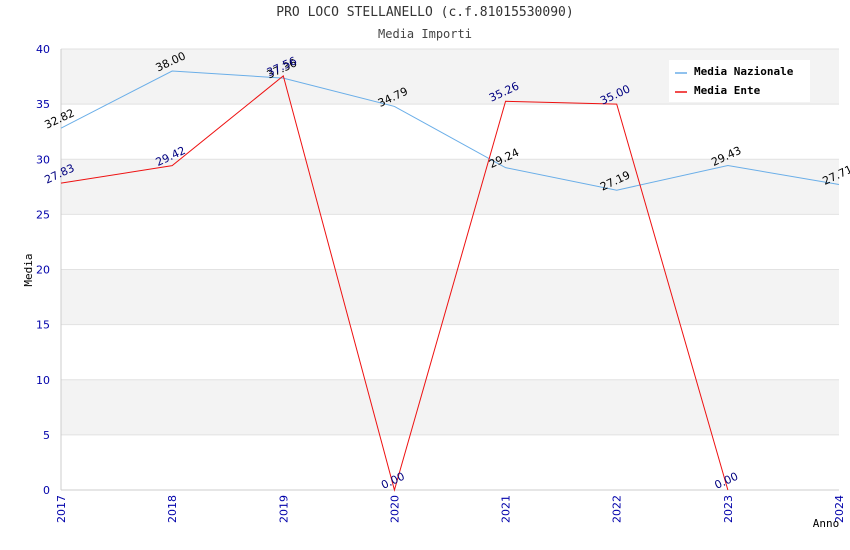 This screenshot has height=550, width=850. What do you see at coordinates (43, 104) in the screenshot?
I see `y-tick-label: 35` at bounding box center [43, 104].